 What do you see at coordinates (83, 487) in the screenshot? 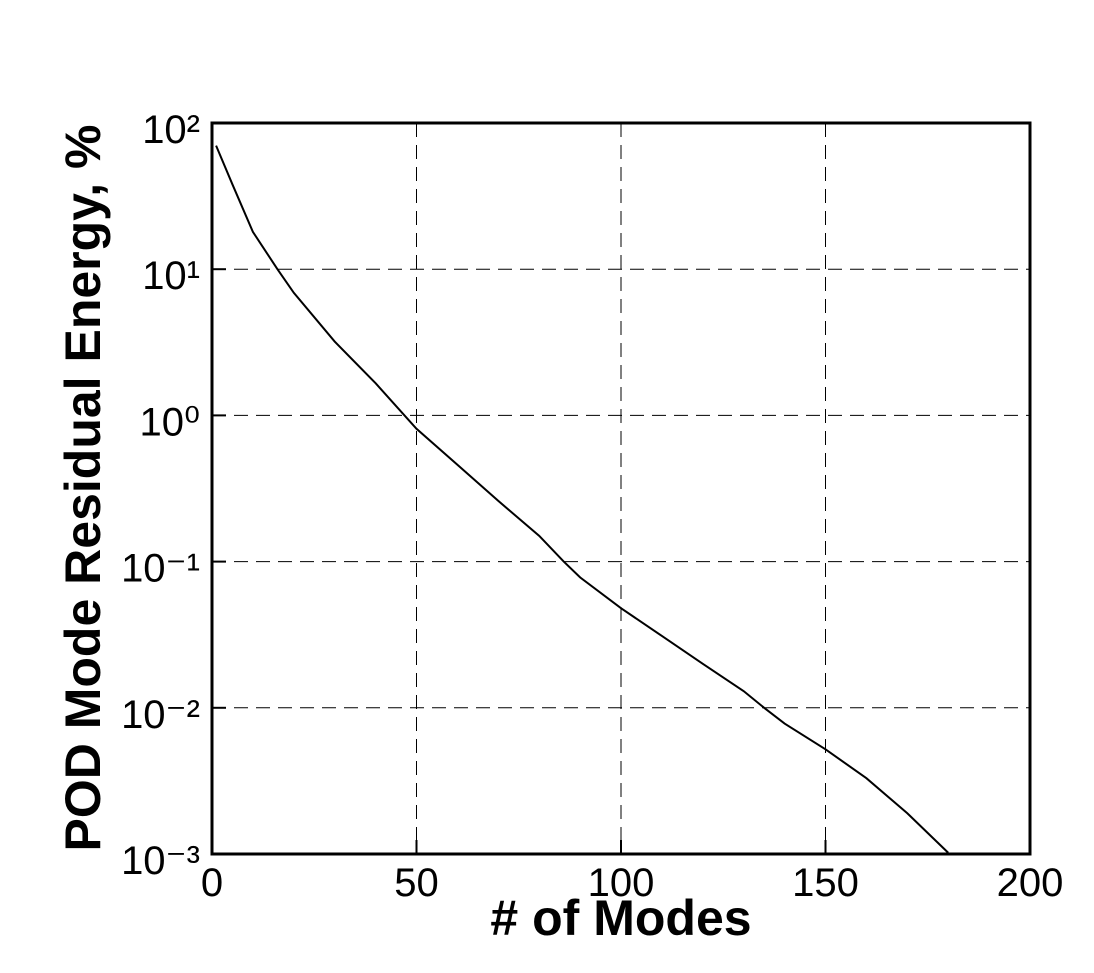
I see `y-axis-title: POD Mode Residual Energy, %` at bounding box center [83, 487].